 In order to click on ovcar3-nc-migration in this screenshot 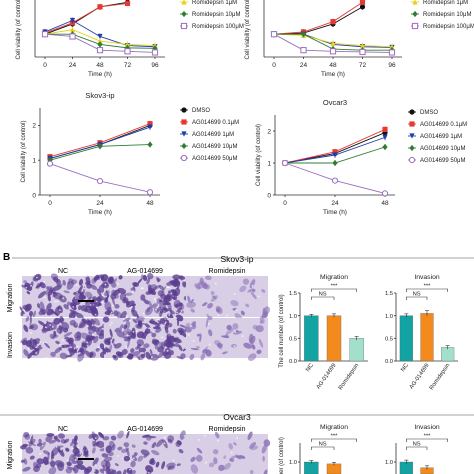, I will do `click(64, 452)`.